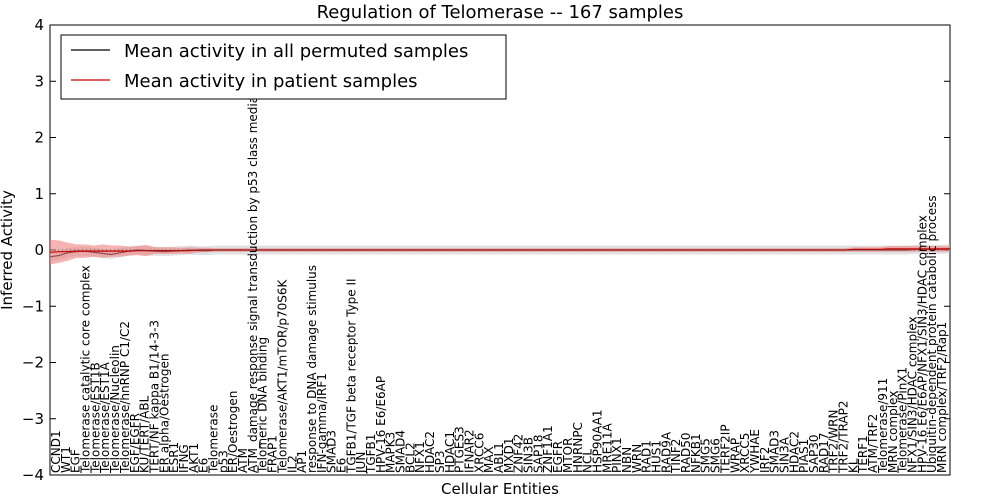 Image resolution: width=1000 pixels, height=500 pixels. What do you see at coordinates (765, 460) in the screenshot?
I see `x-category-label: IRF2` at bounding box center [765, 460].